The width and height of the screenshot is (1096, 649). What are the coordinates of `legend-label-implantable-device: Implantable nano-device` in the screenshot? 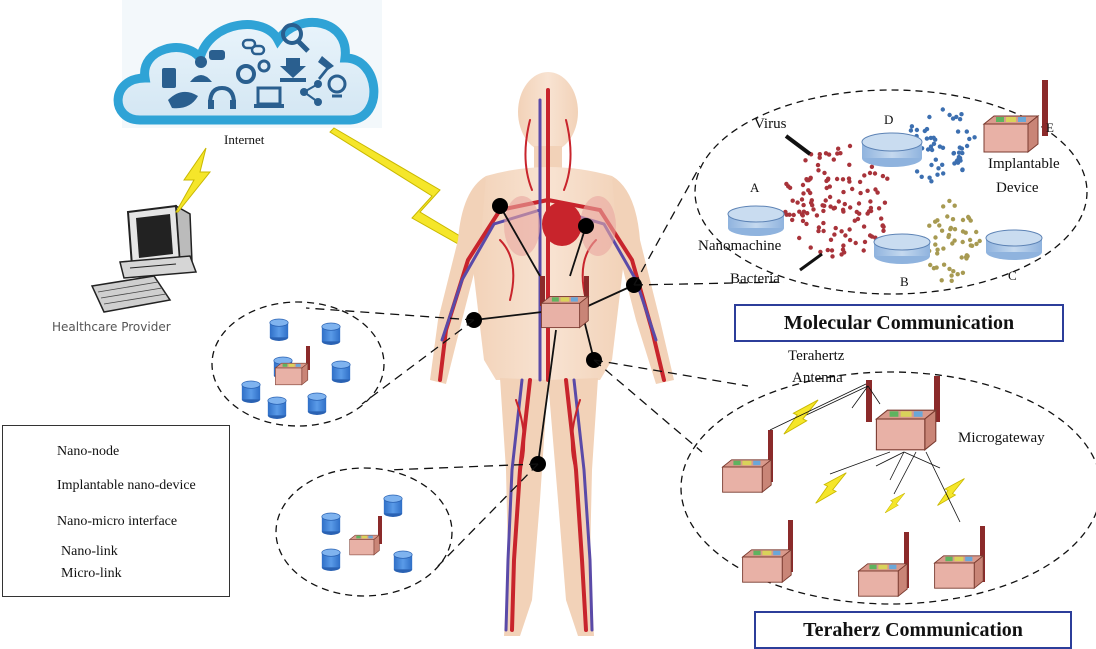 It's located at (126, 485).